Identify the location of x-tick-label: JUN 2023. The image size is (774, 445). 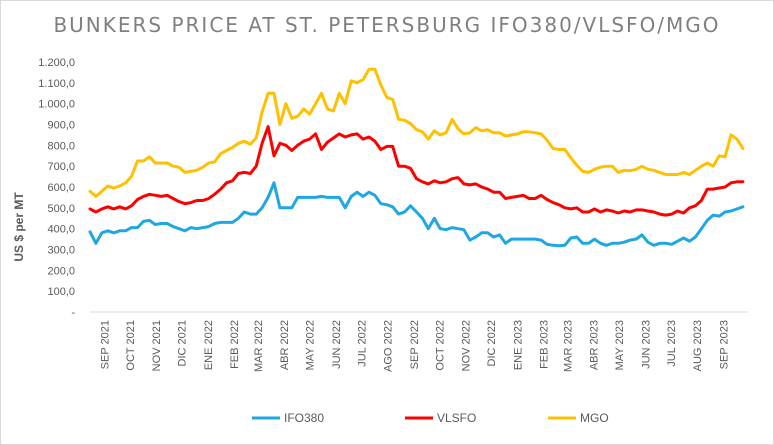
(646, 344).